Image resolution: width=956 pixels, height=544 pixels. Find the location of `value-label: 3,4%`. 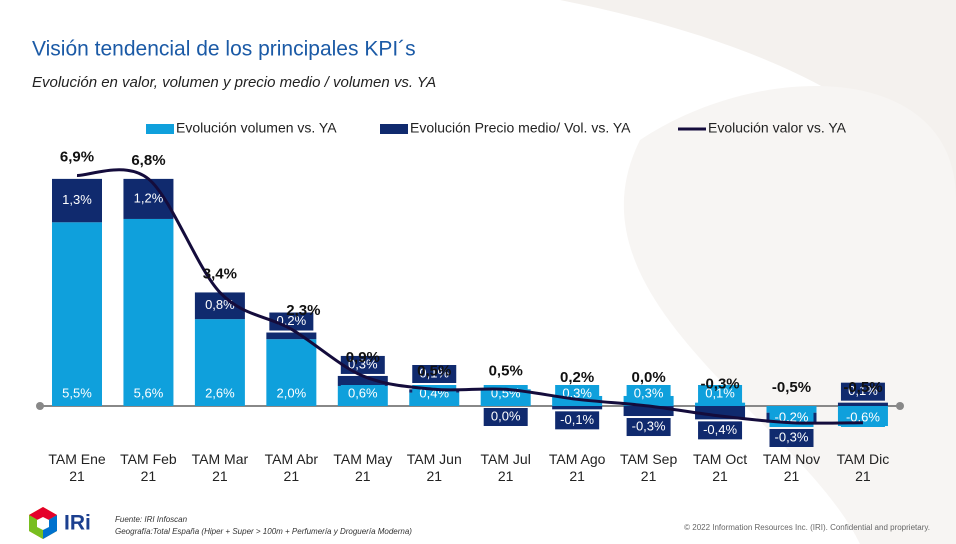

value-label: 3,4% is located at coordinates (220, 273).